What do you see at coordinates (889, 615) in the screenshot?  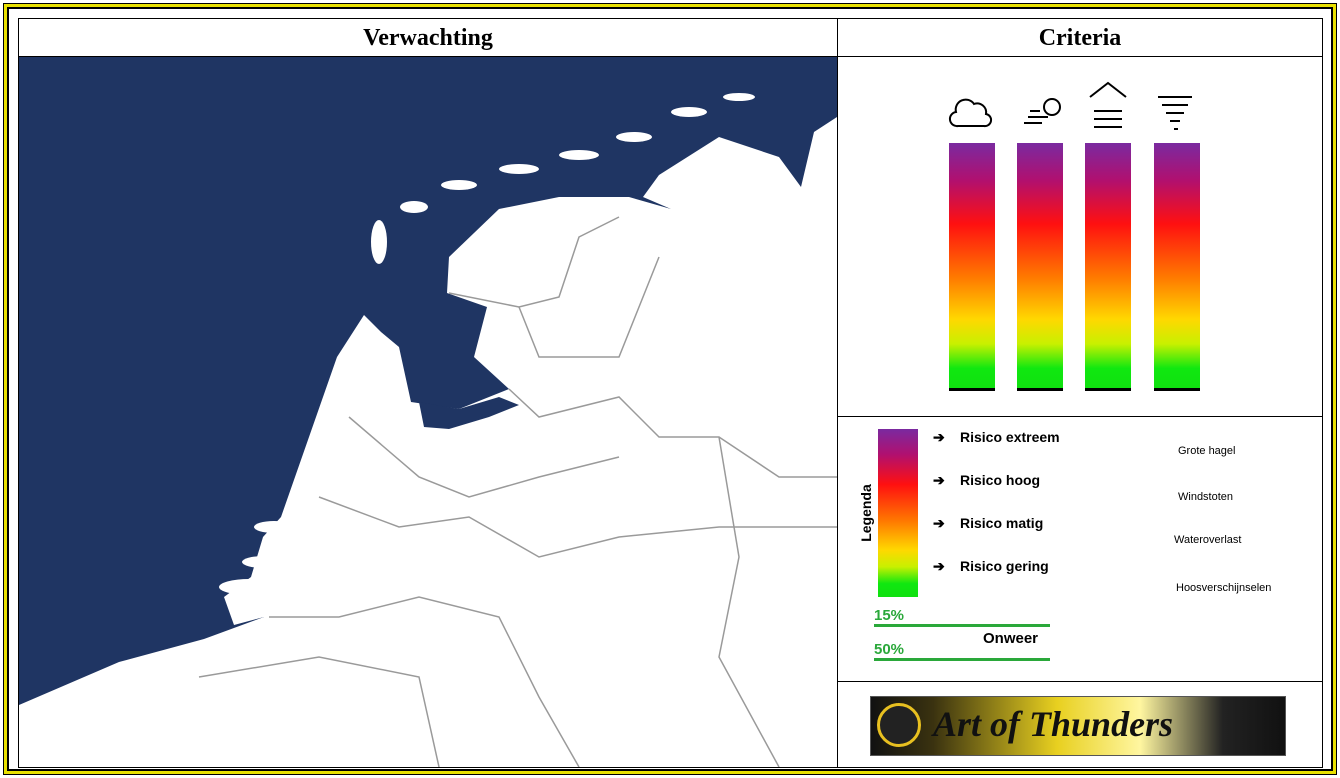 I see `probability: 15%` at bounding box center [889, 615].